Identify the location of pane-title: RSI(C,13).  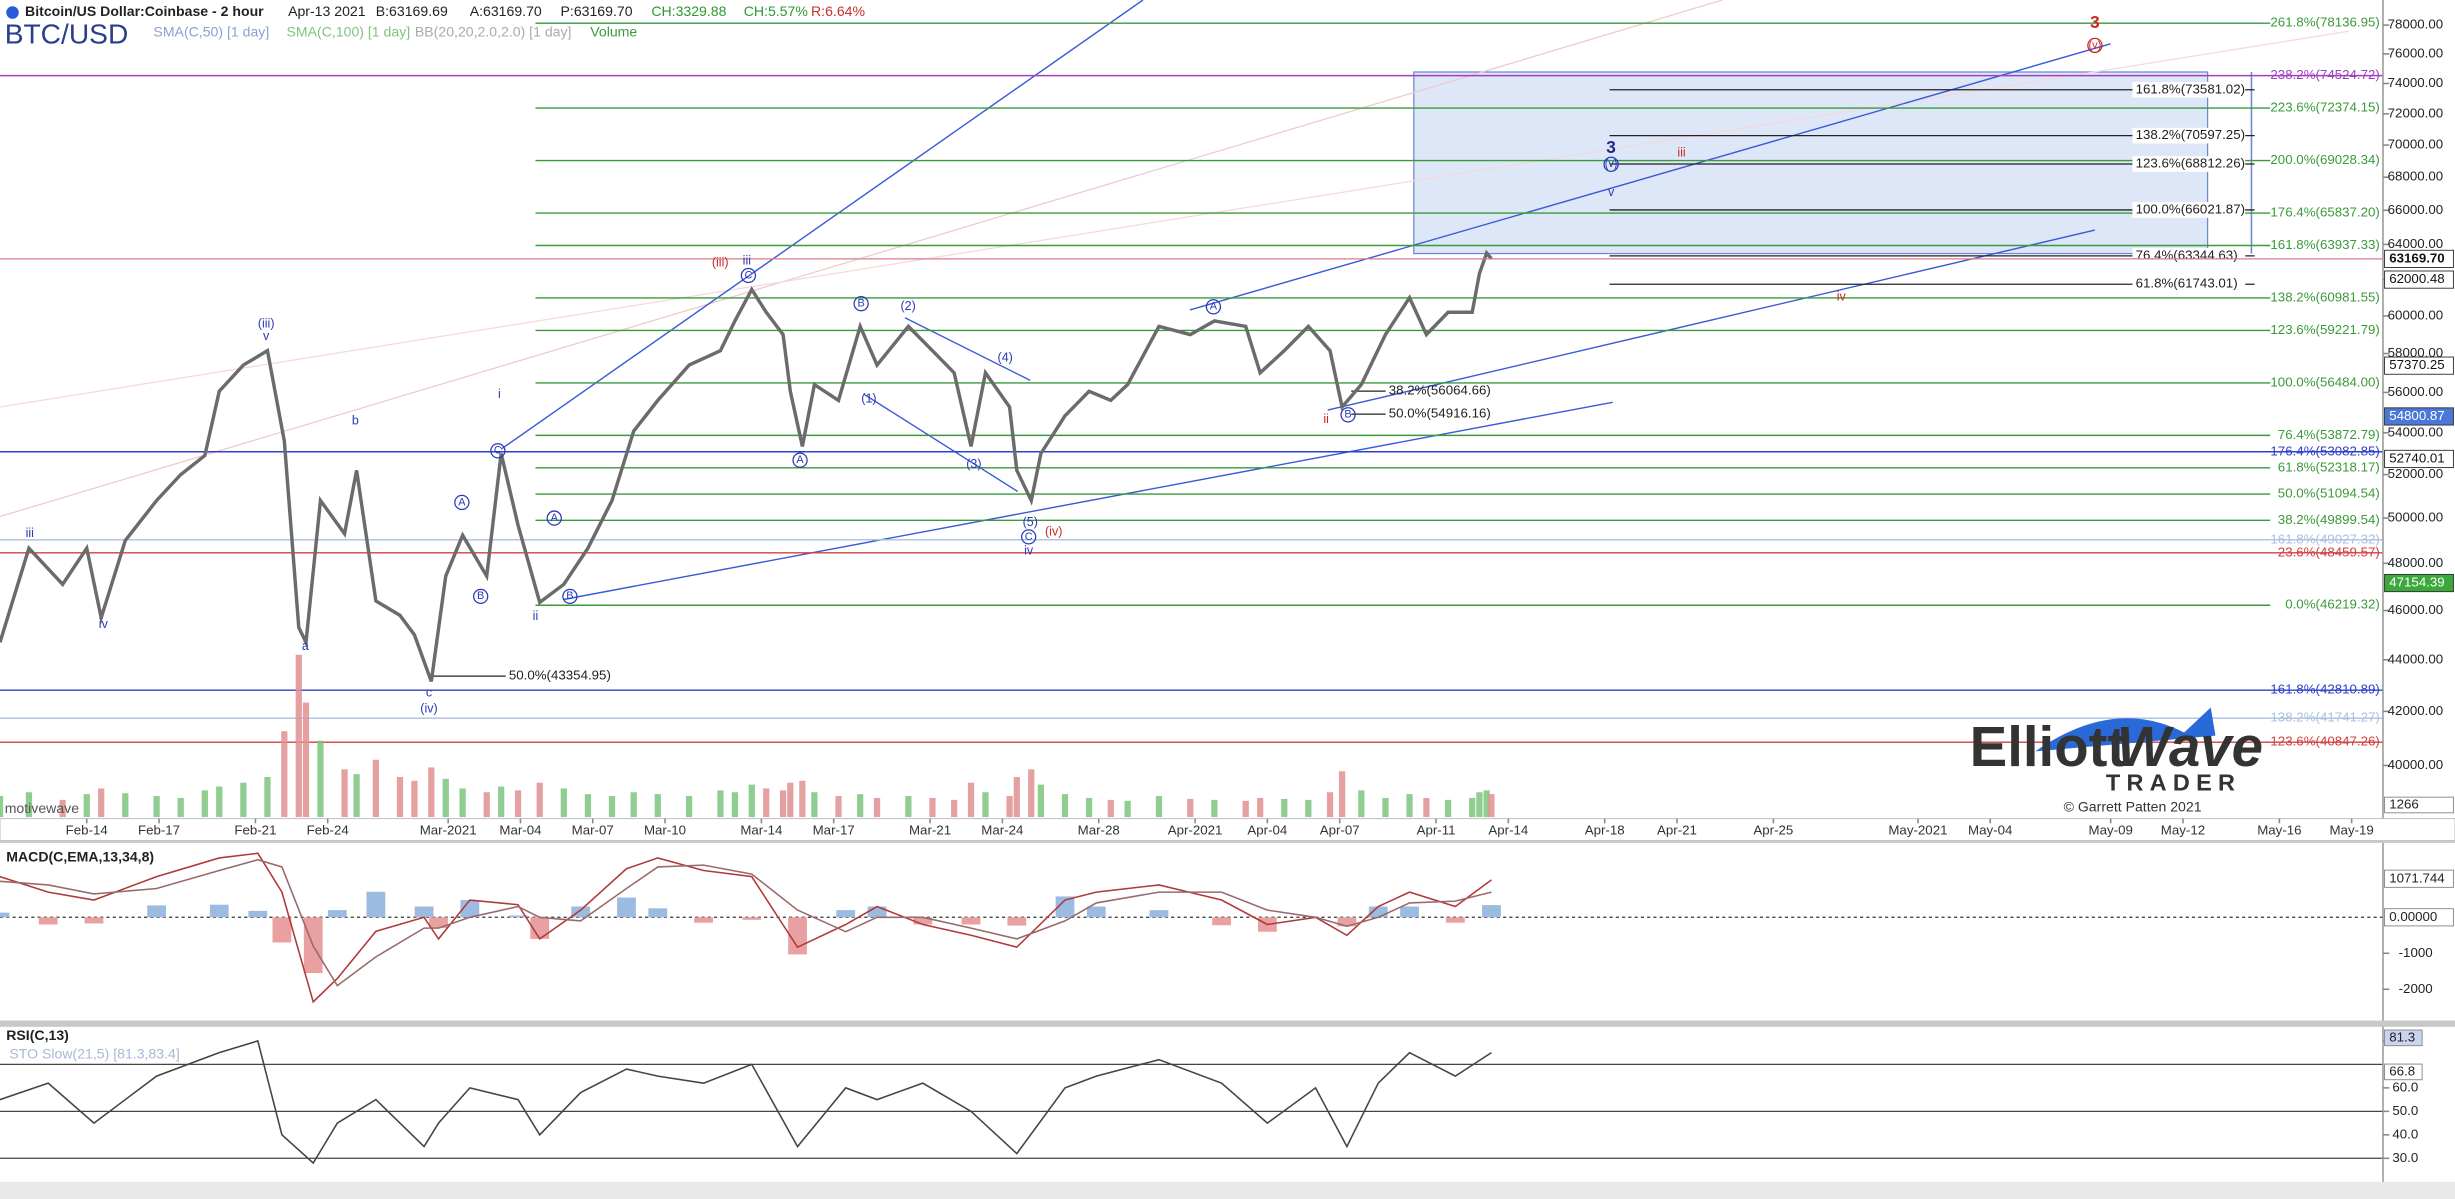
(37, 1035).